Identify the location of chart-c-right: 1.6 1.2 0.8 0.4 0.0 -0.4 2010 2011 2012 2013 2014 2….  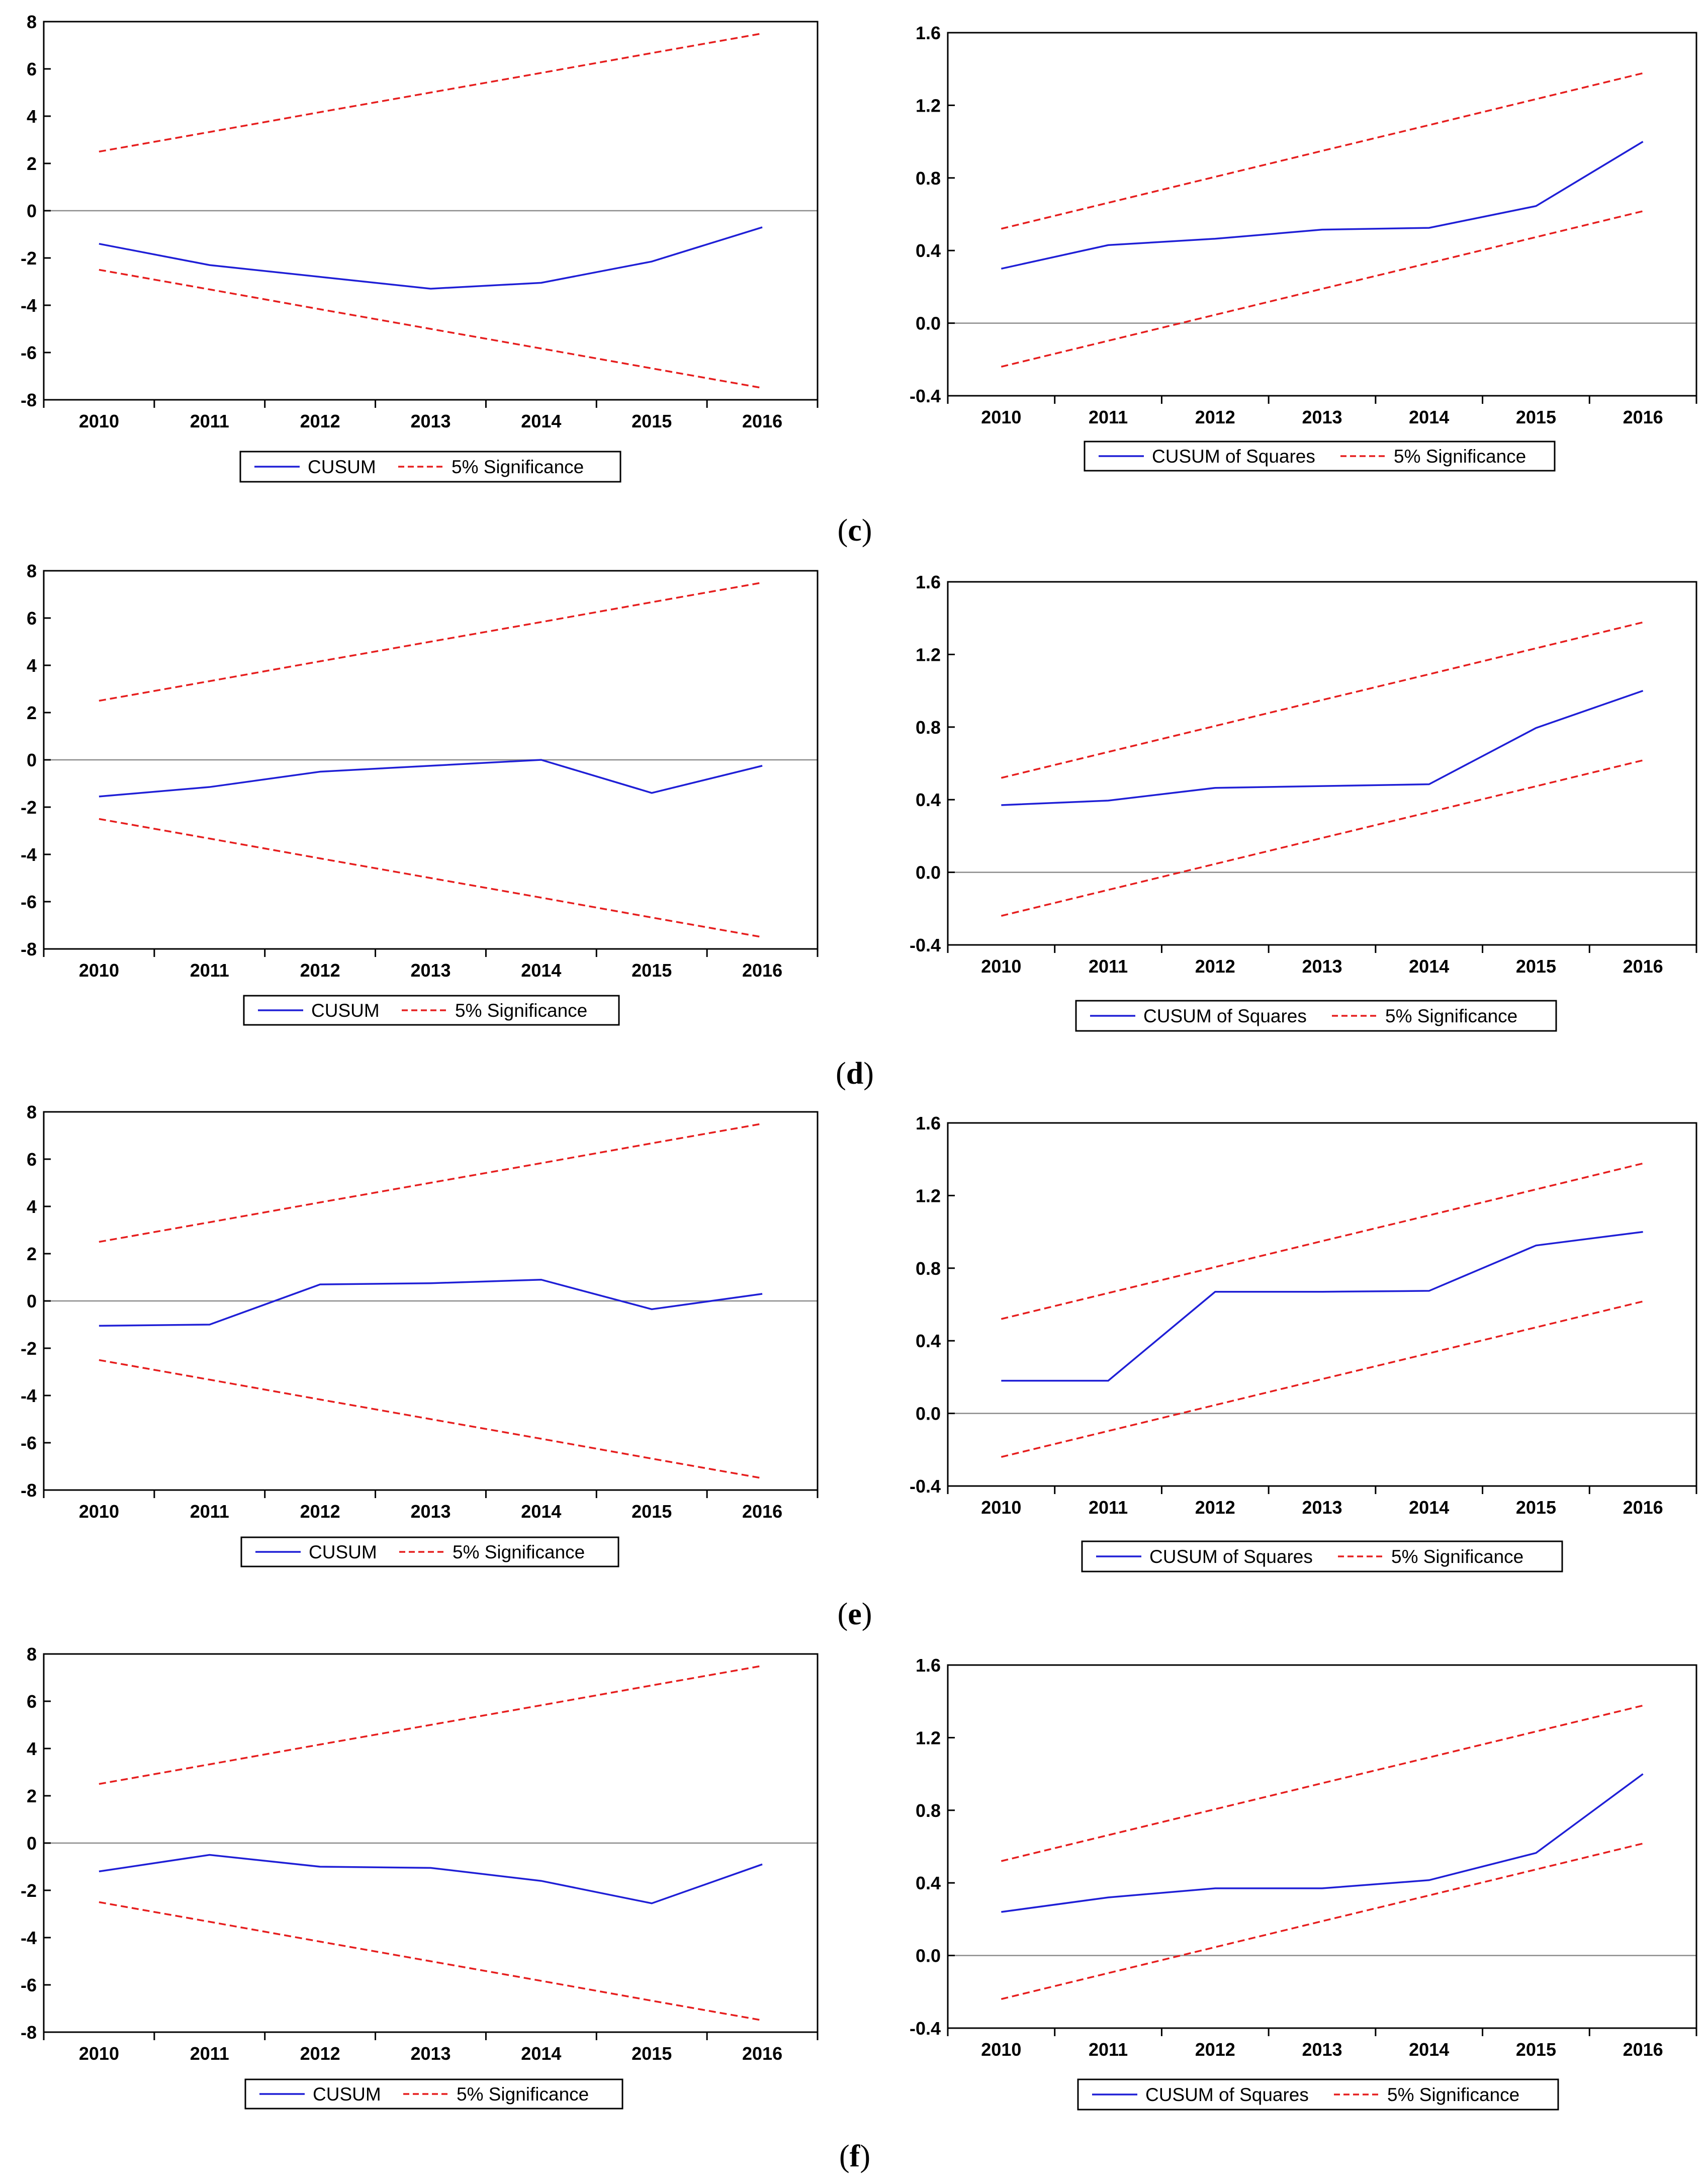
(1303, 247).